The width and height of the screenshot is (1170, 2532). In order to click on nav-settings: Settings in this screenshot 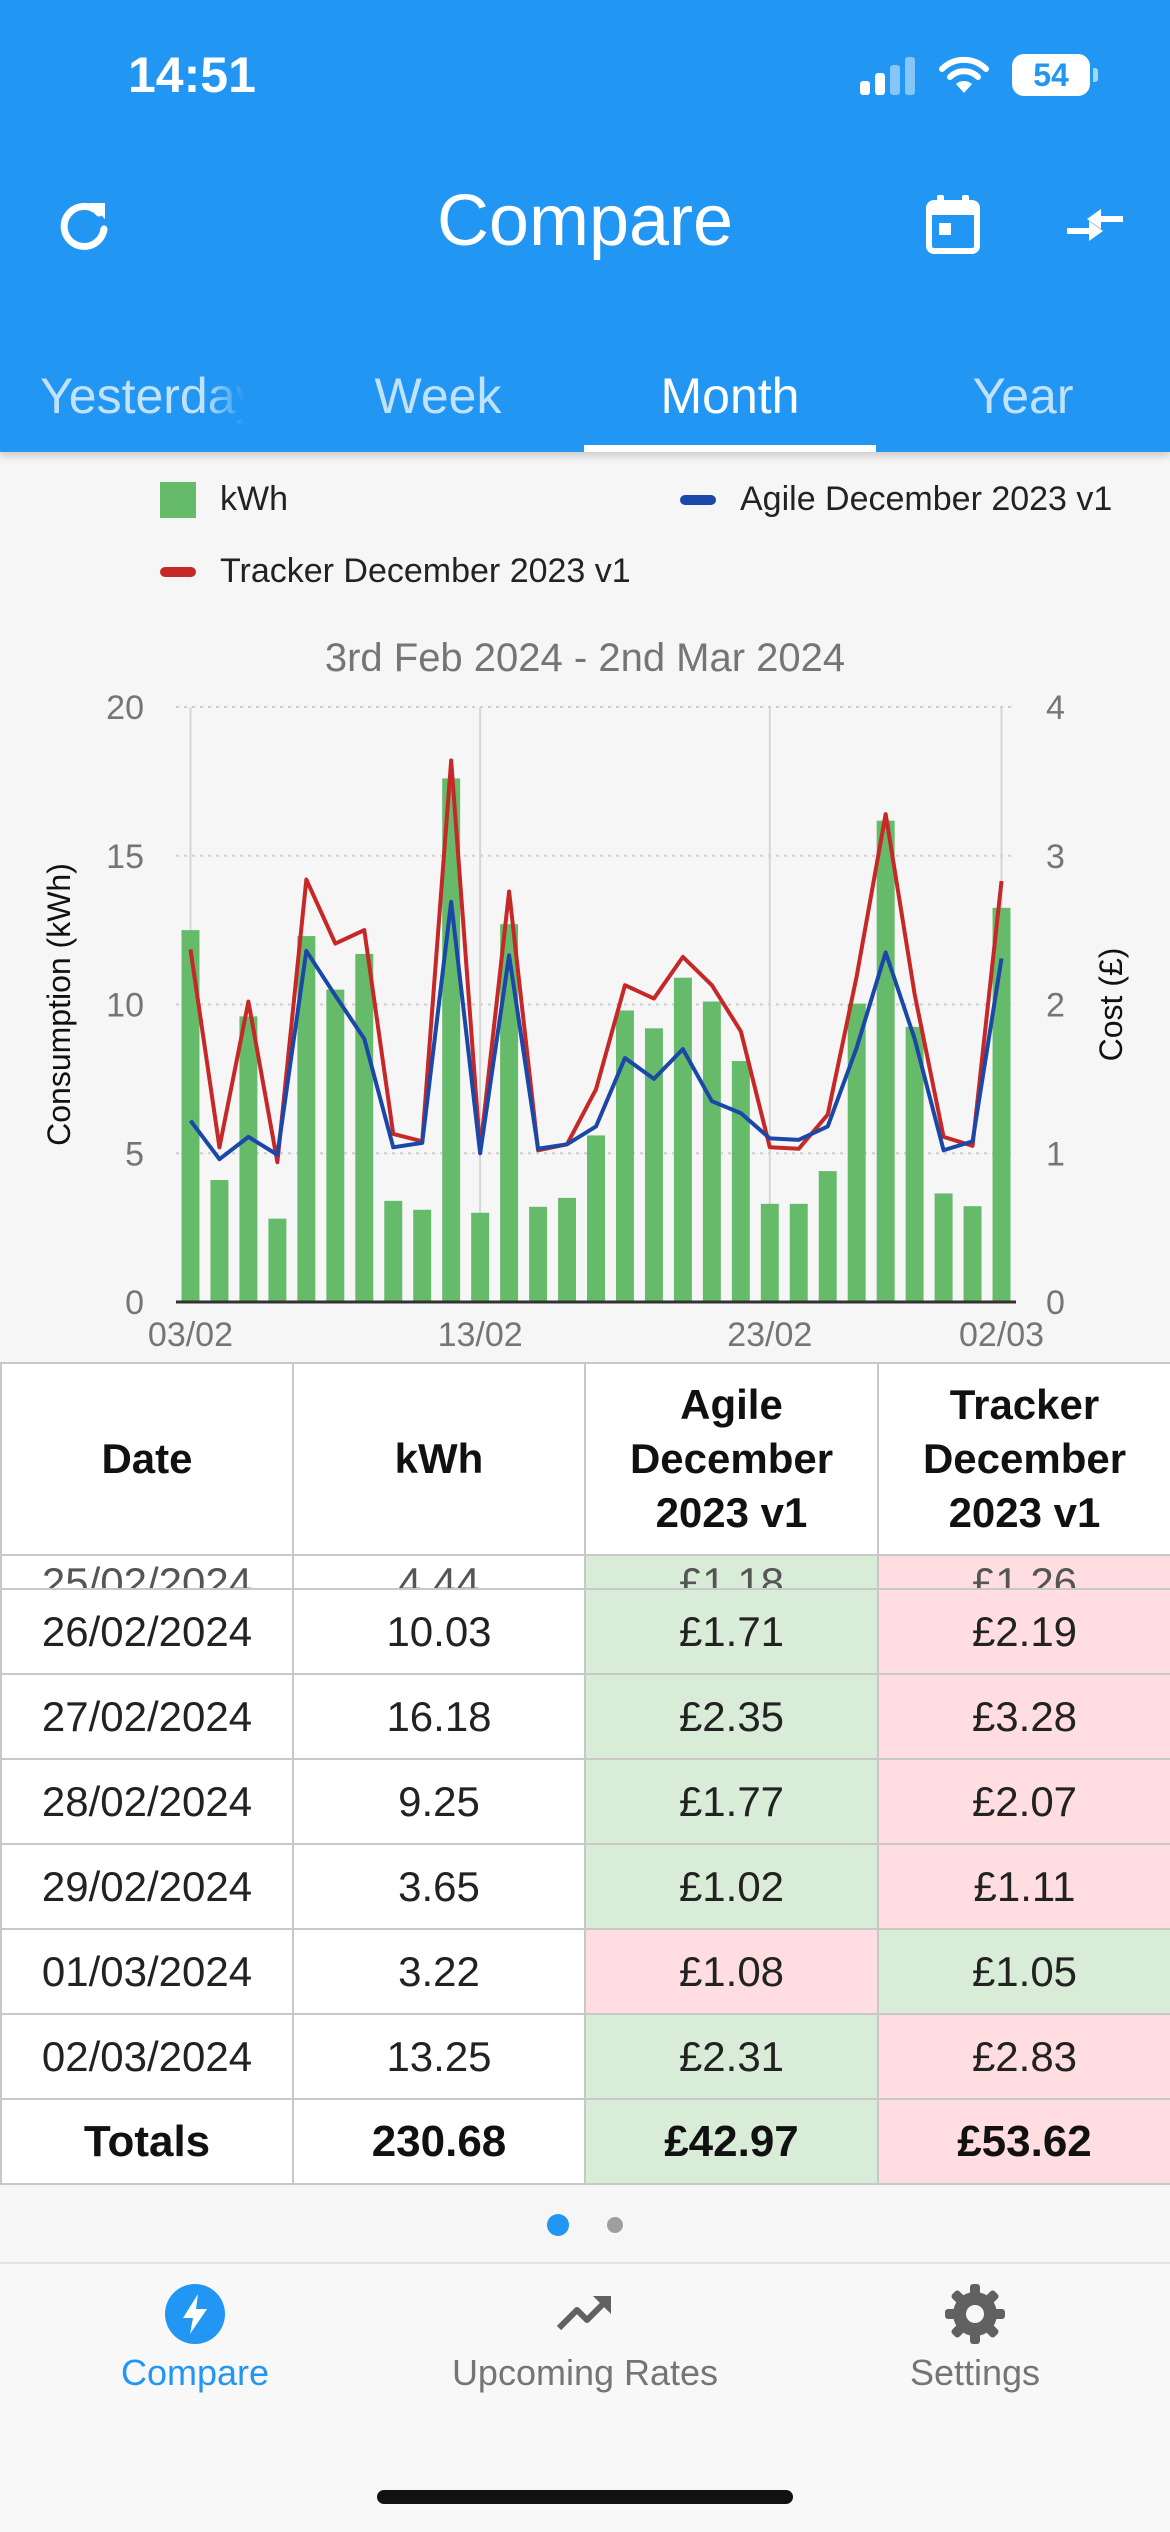, I will do `click(975, 2338)`.